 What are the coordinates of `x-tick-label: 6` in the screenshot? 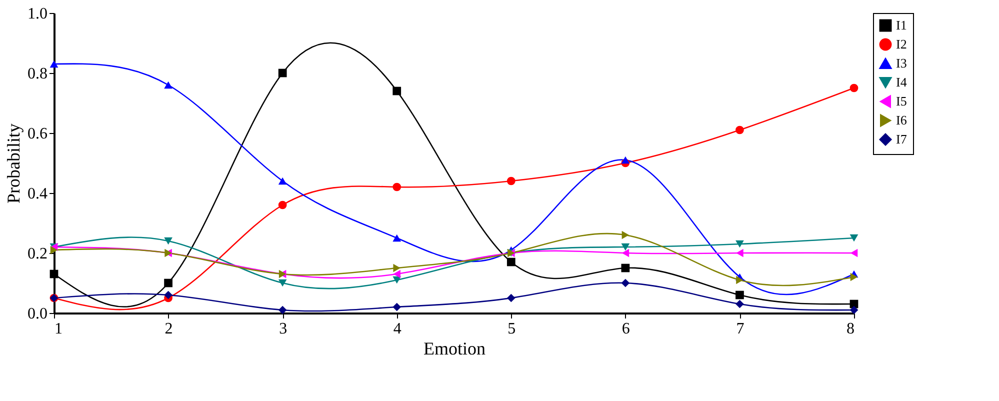 It's located at (626, 329).